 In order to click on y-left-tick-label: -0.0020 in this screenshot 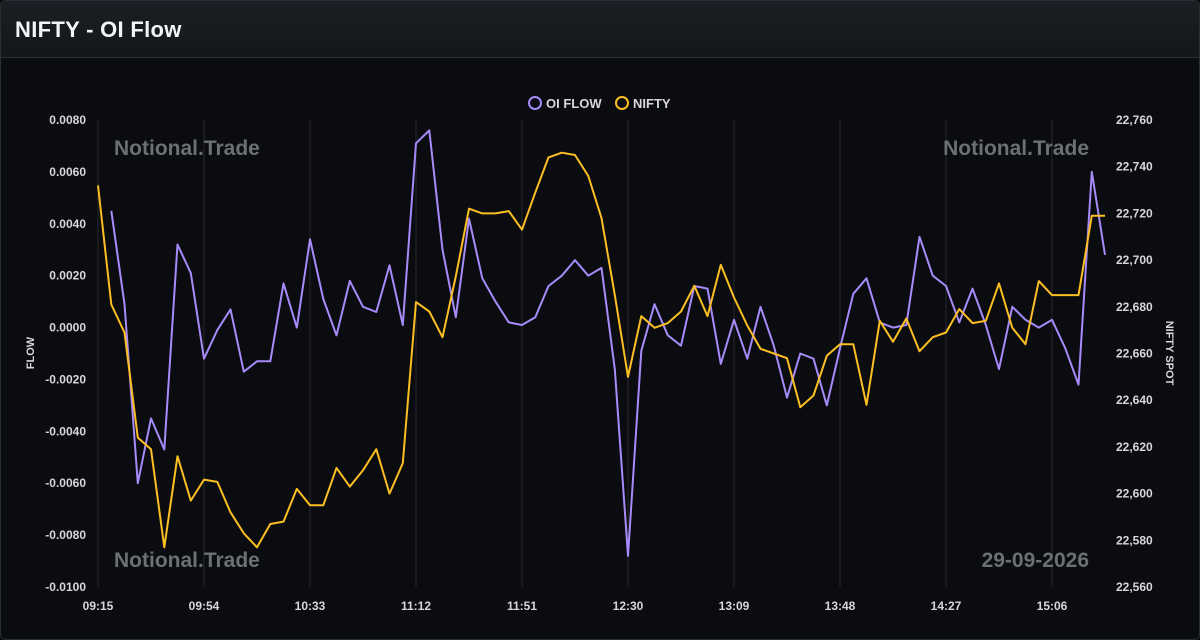, I will do `click(65, 379)`.